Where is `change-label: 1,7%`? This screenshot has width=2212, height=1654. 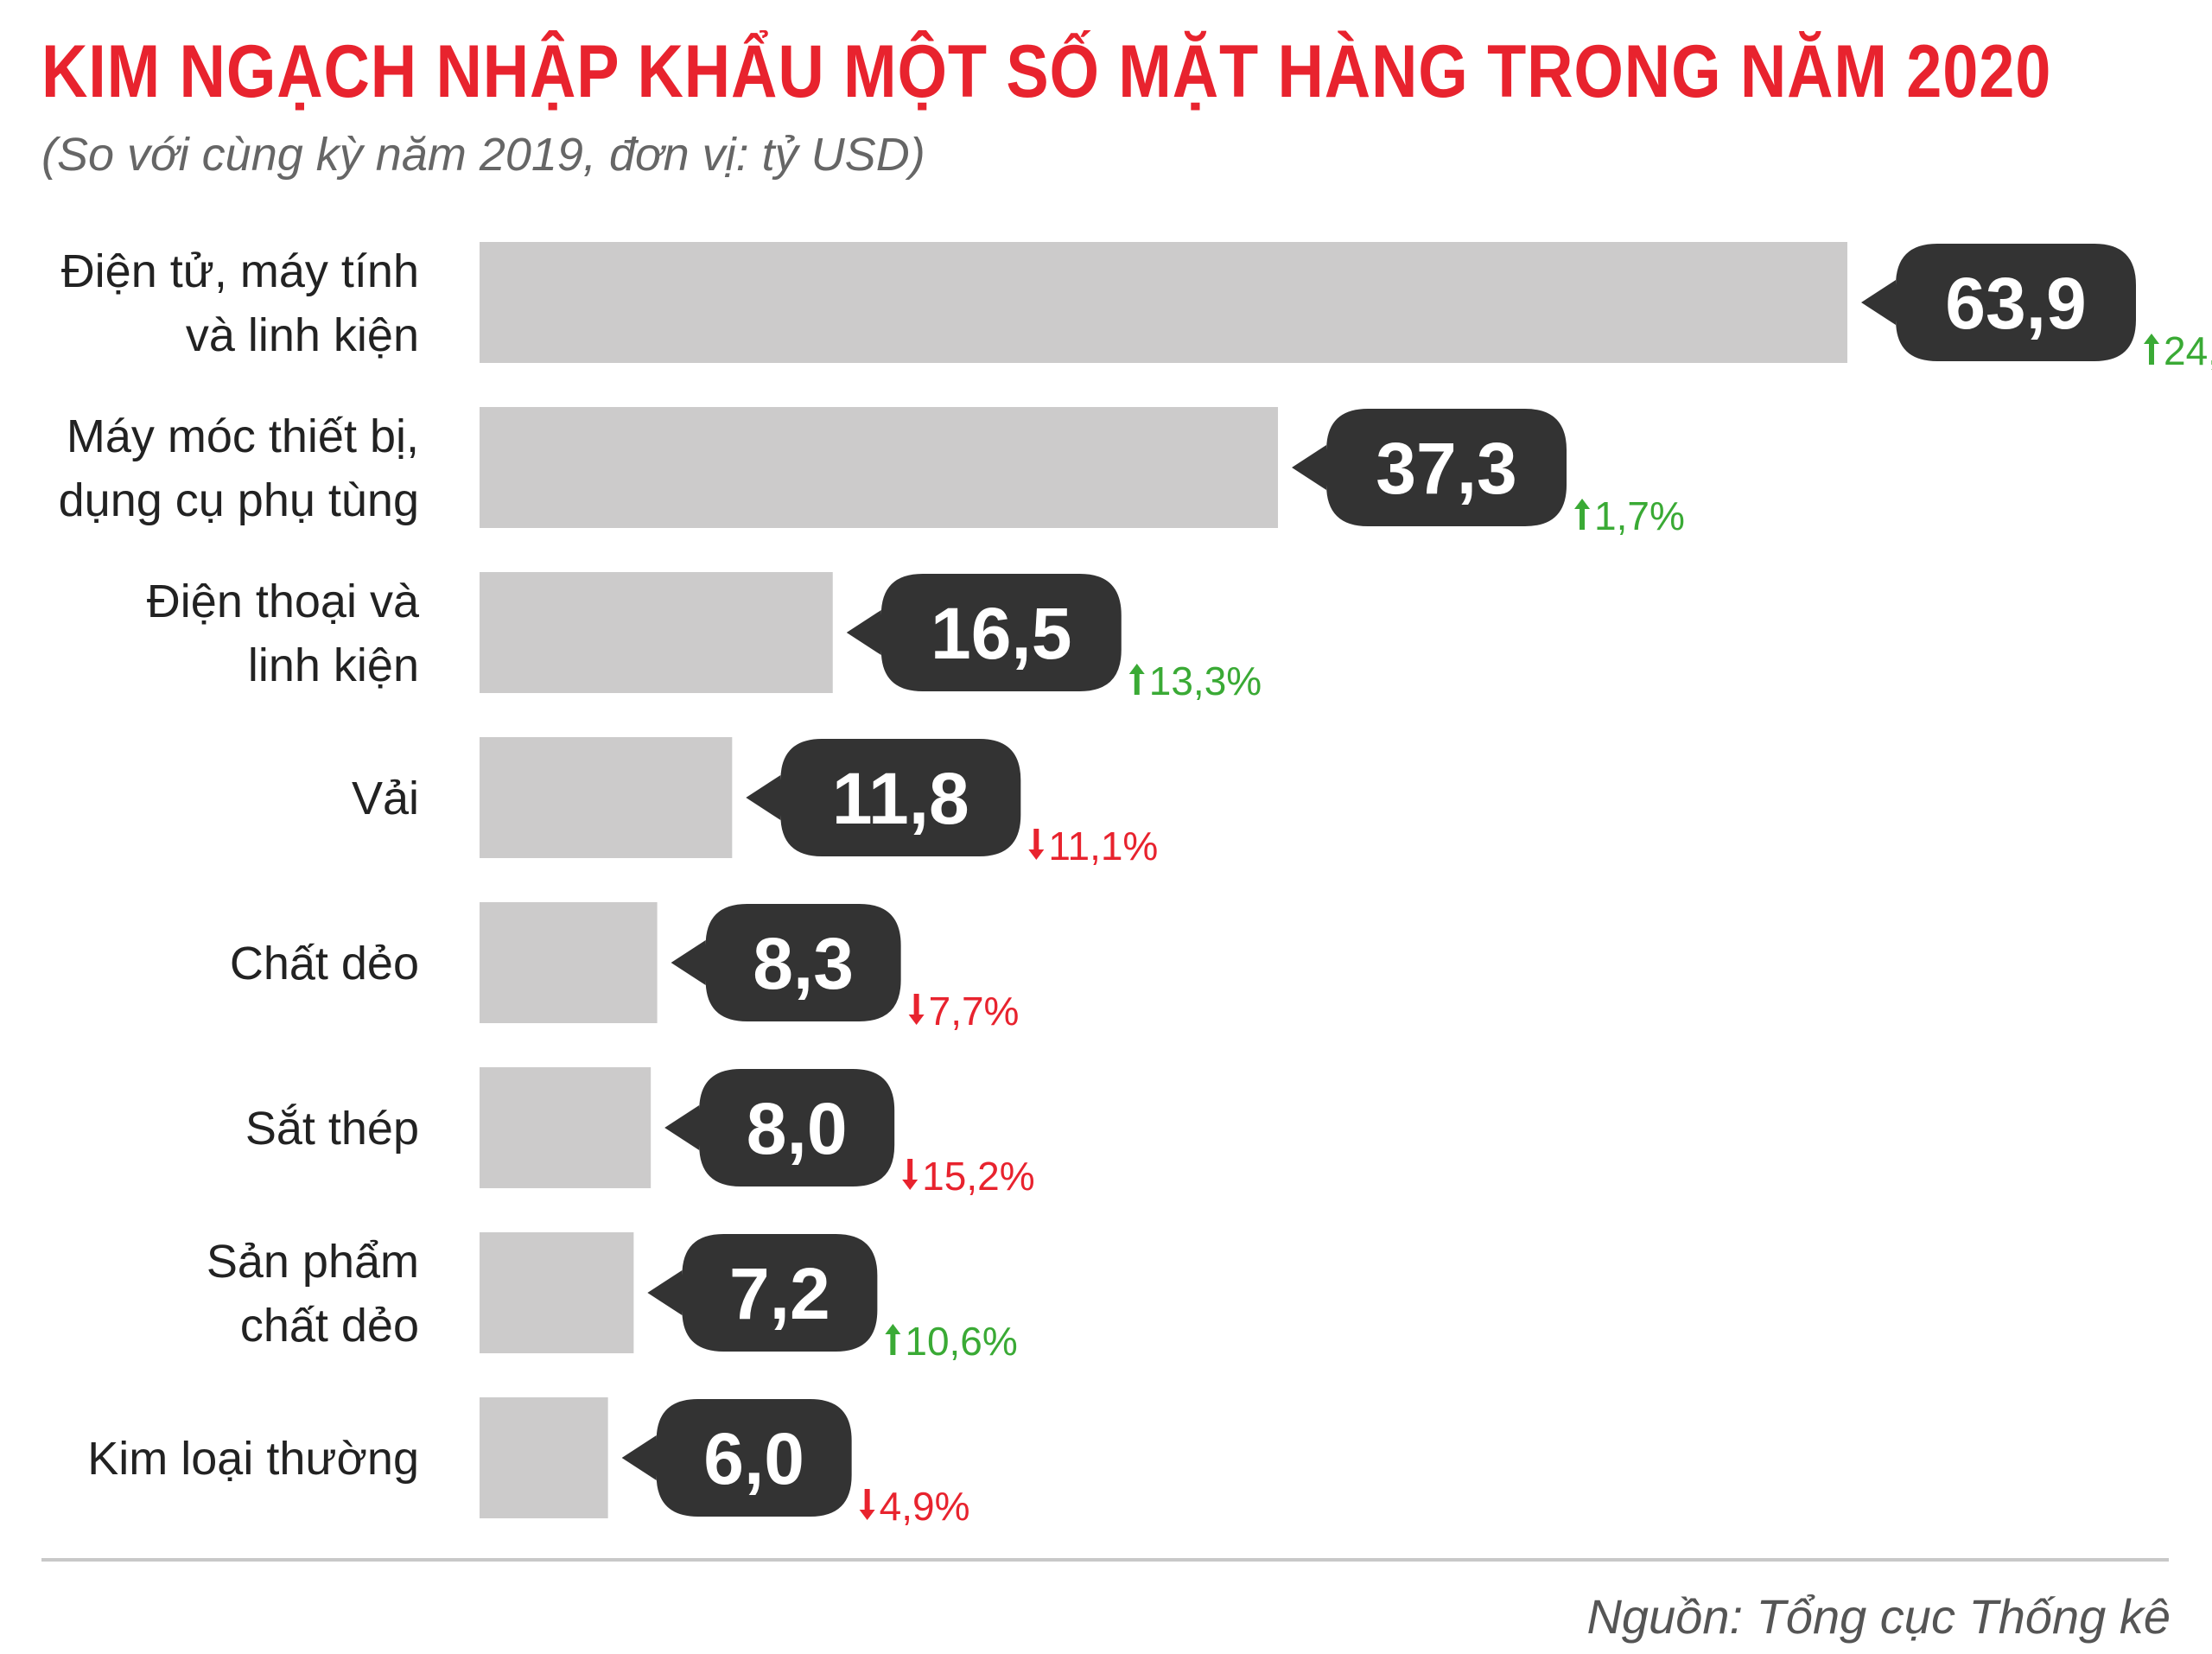 change-label: 1,7% is located at coordinates (1639, 515).